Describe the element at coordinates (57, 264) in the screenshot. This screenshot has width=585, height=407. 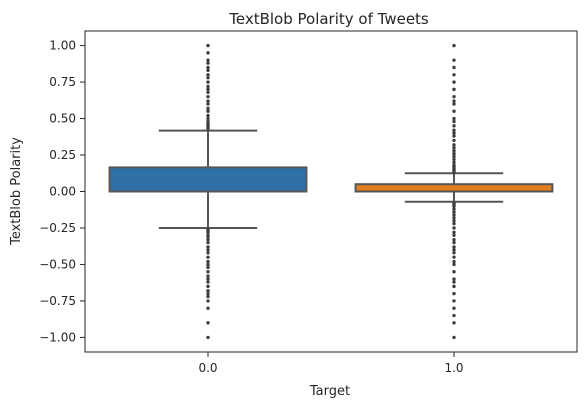
I see `y-tick-label: −0.50` at that location.